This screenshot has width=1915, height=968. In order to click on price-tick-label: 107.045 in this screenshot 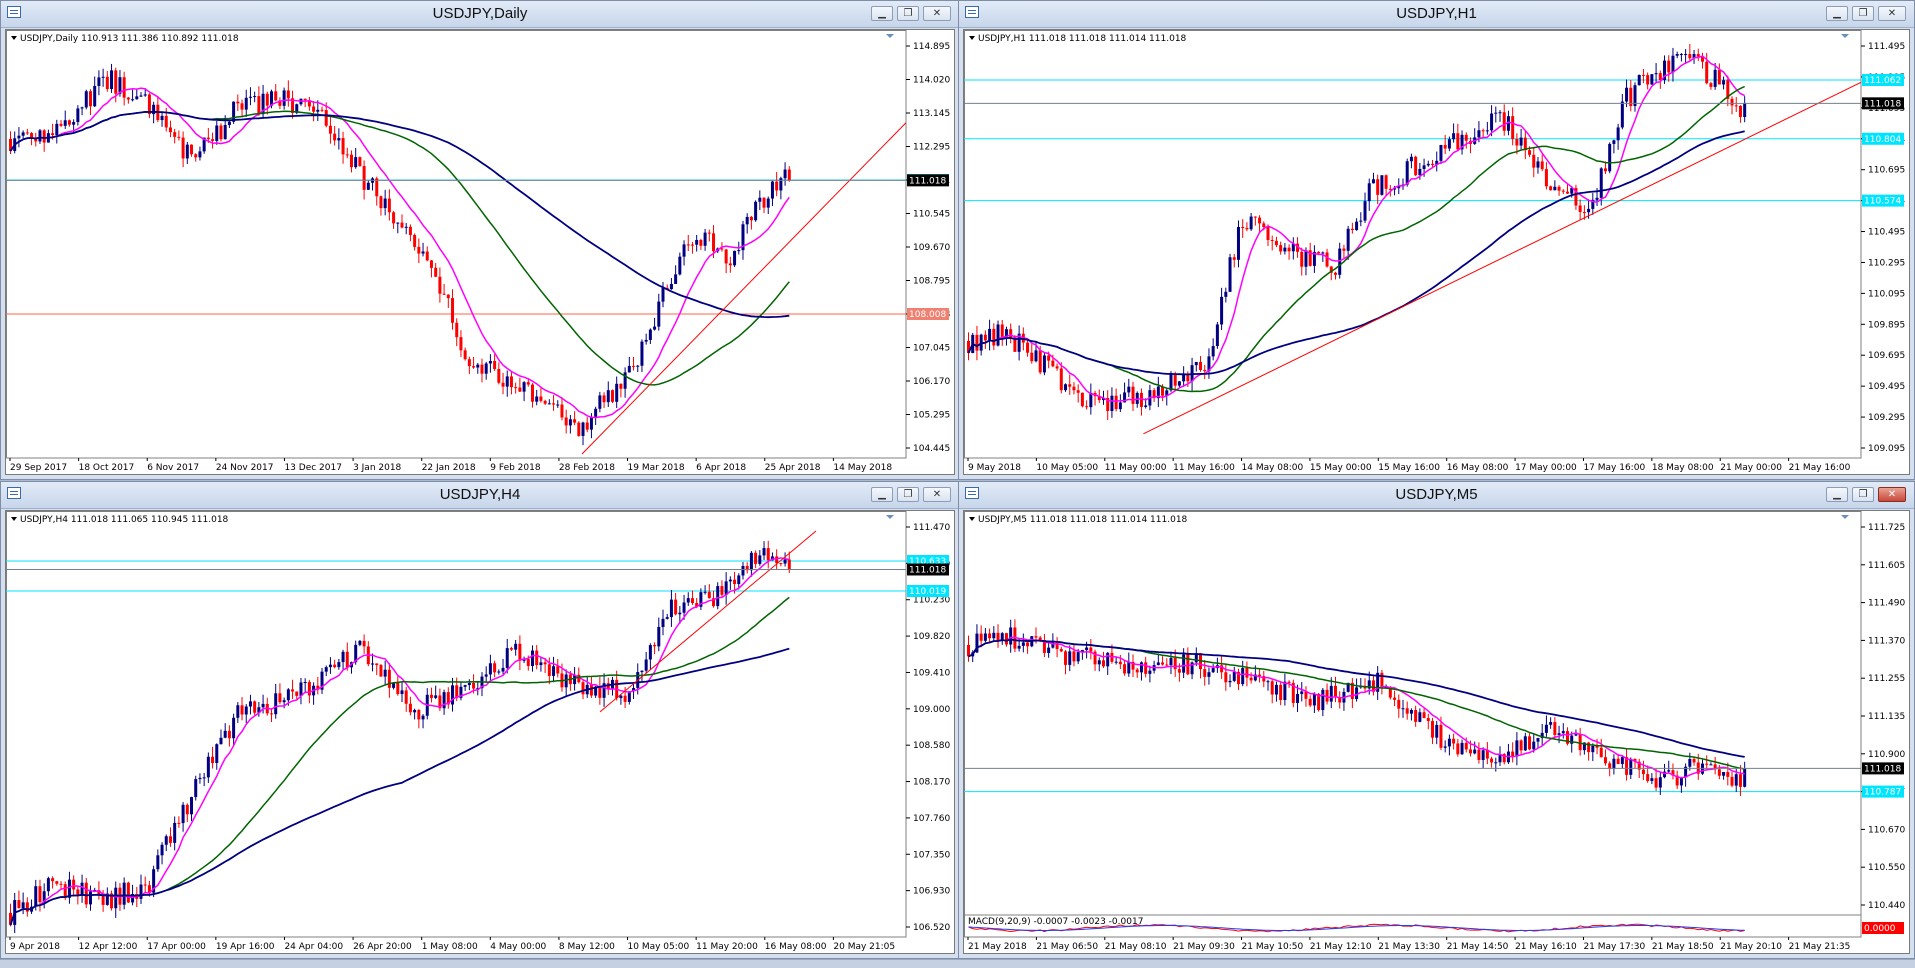, I will do `click(931, 349)`.